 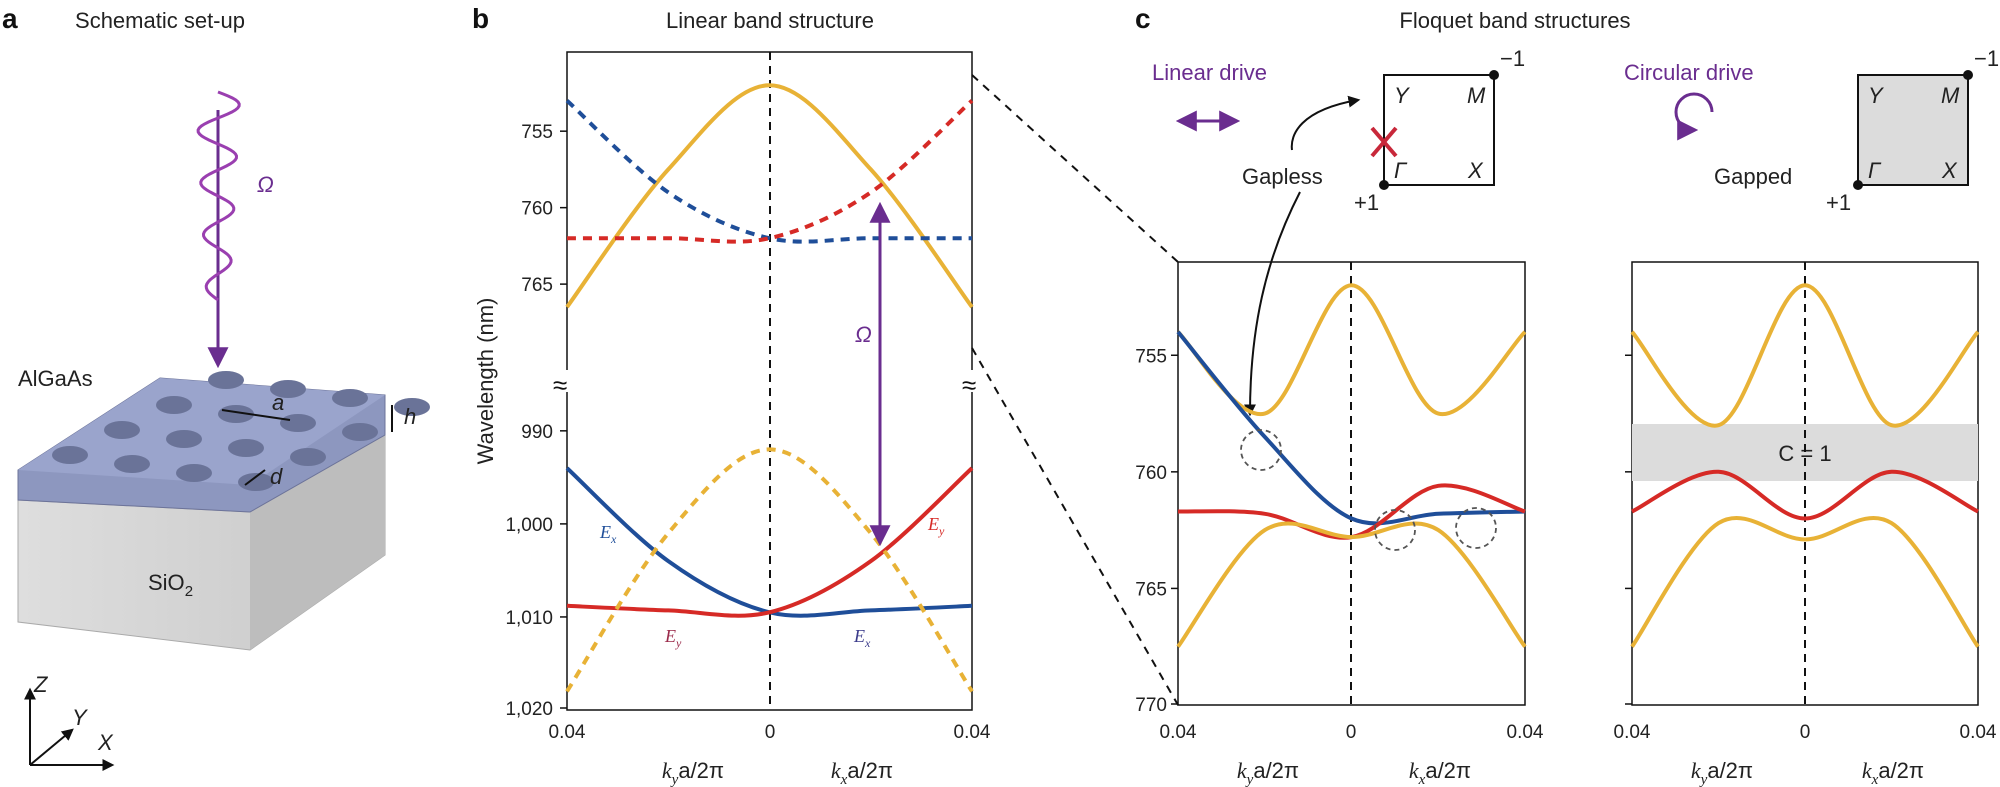 What do you see at coordinates (1949, 170) in the screenshot?
I see `bz-circular-x: X` at bounding box center [1949, 170].